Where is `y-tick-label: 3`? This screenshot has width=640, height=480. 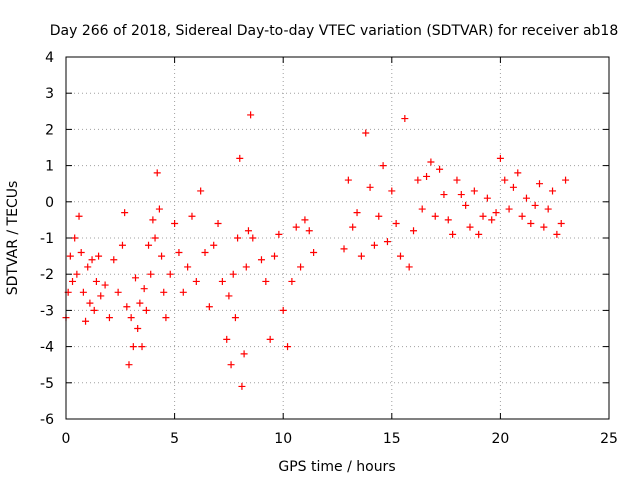
y-tick-label: 3 is located at coordinates (49, 94).